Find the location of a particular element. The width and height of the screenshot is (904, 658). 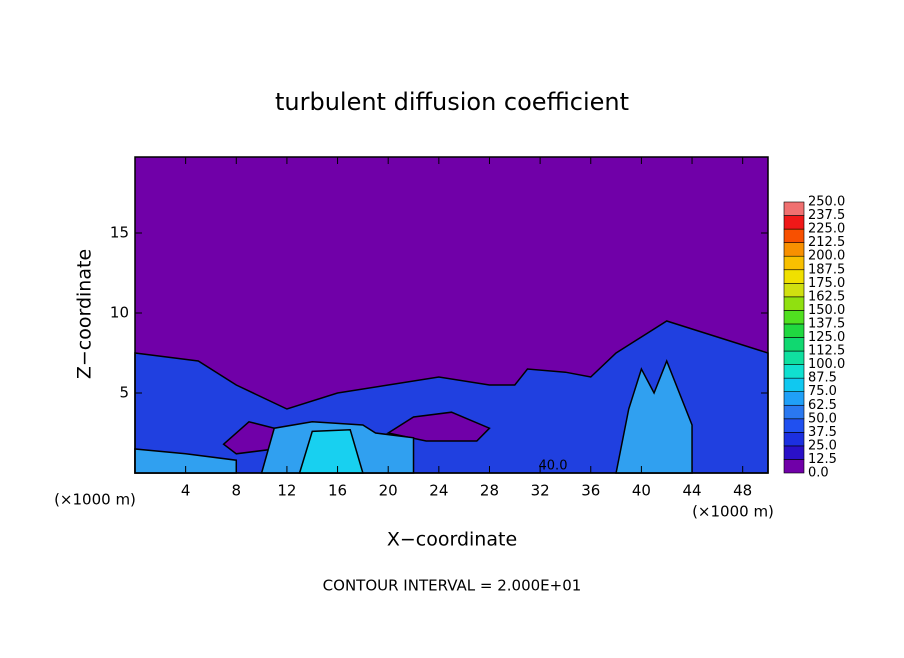

colorbar-label: 87.5 is located at coordinates (822, 378).